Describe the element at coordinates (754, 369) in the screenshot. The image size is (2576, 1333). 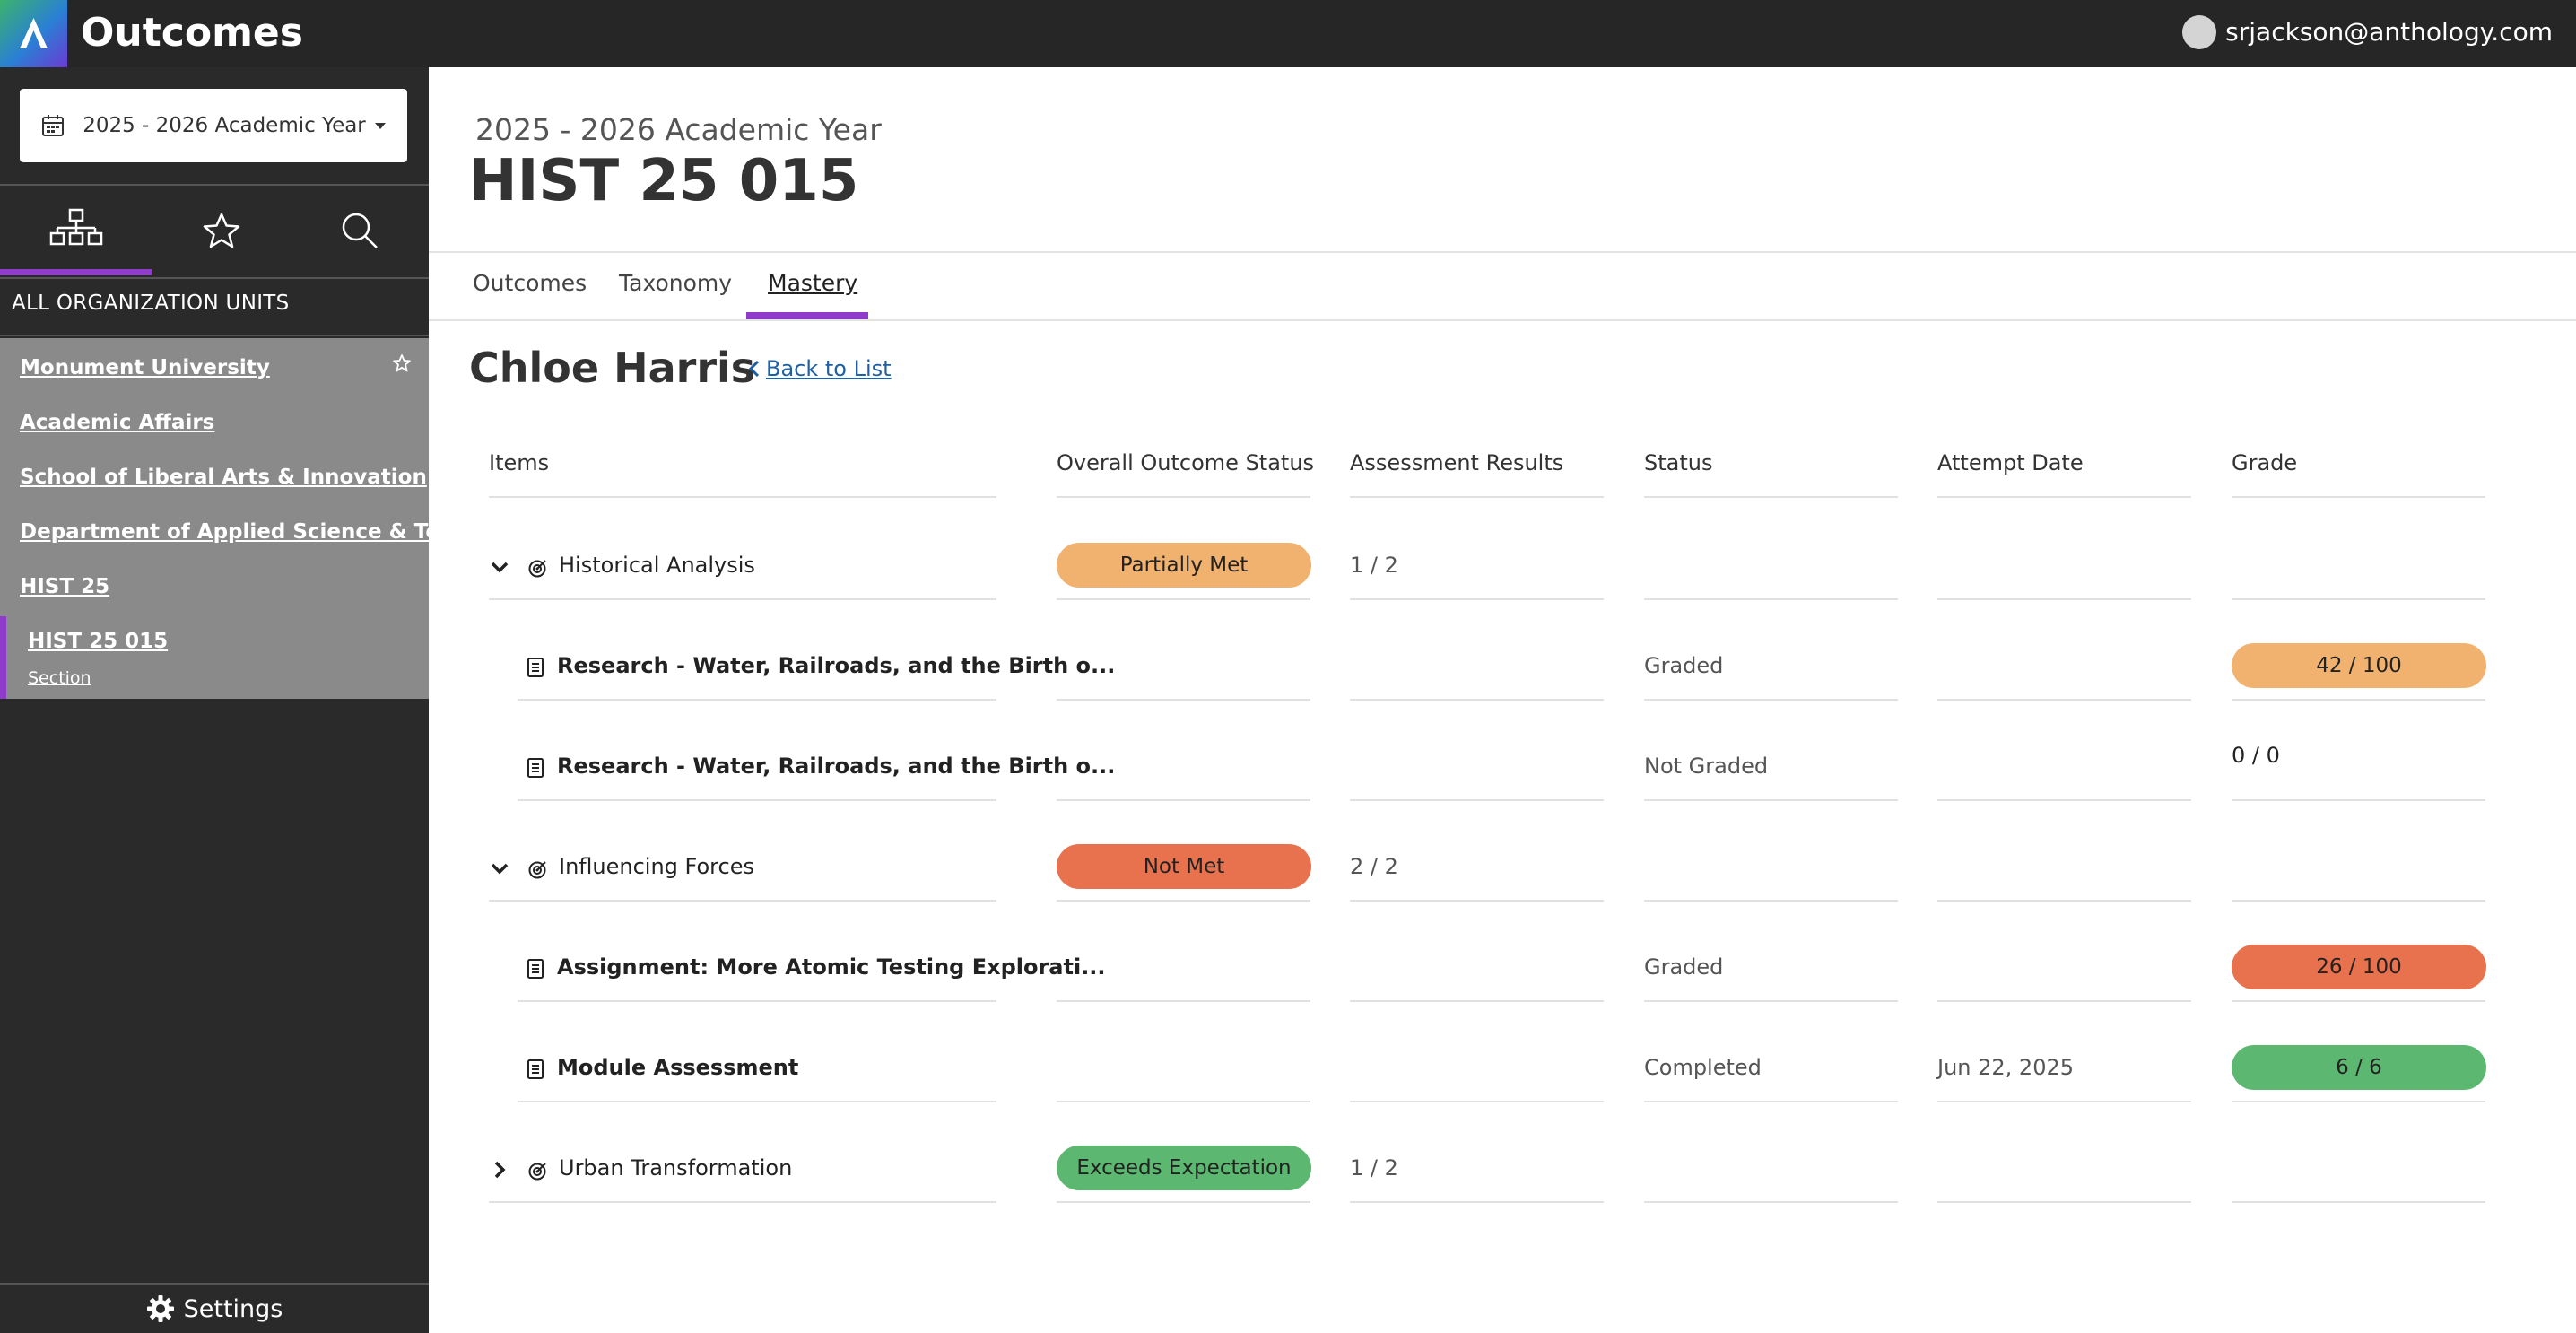
I see `chevron-left-icon` at that location.